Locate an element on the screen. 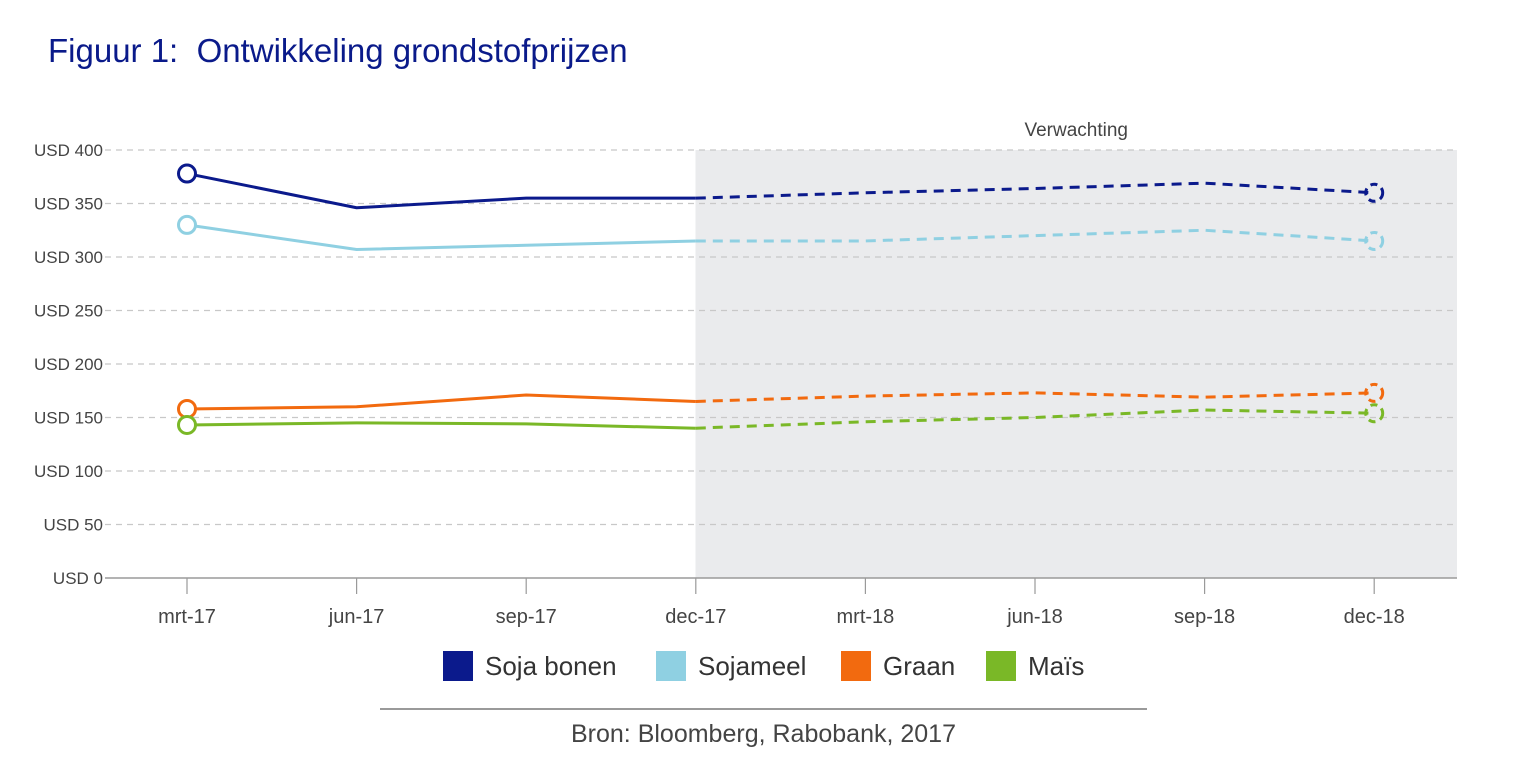  x-tick-label: jun-17 is located at coordinates (356, 617).